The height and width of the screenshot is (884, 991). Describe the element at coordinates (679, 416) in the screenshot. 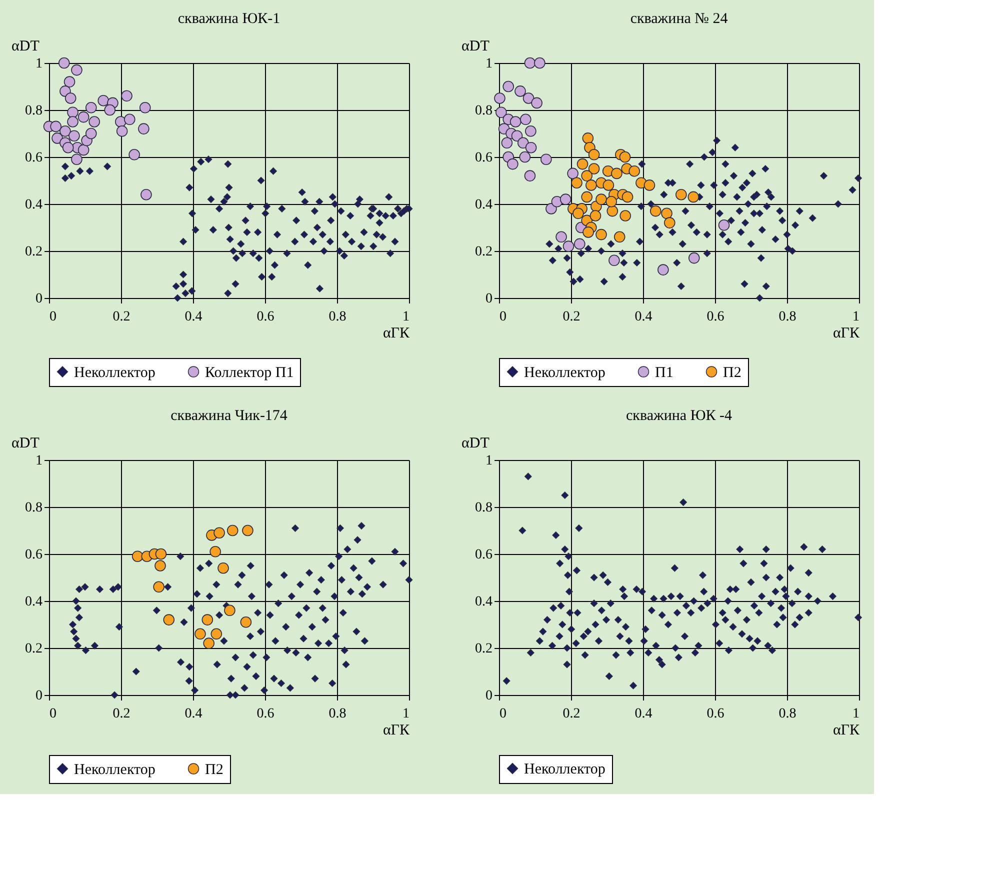

I see `chart-title: скважина ЮК -4` at that location.